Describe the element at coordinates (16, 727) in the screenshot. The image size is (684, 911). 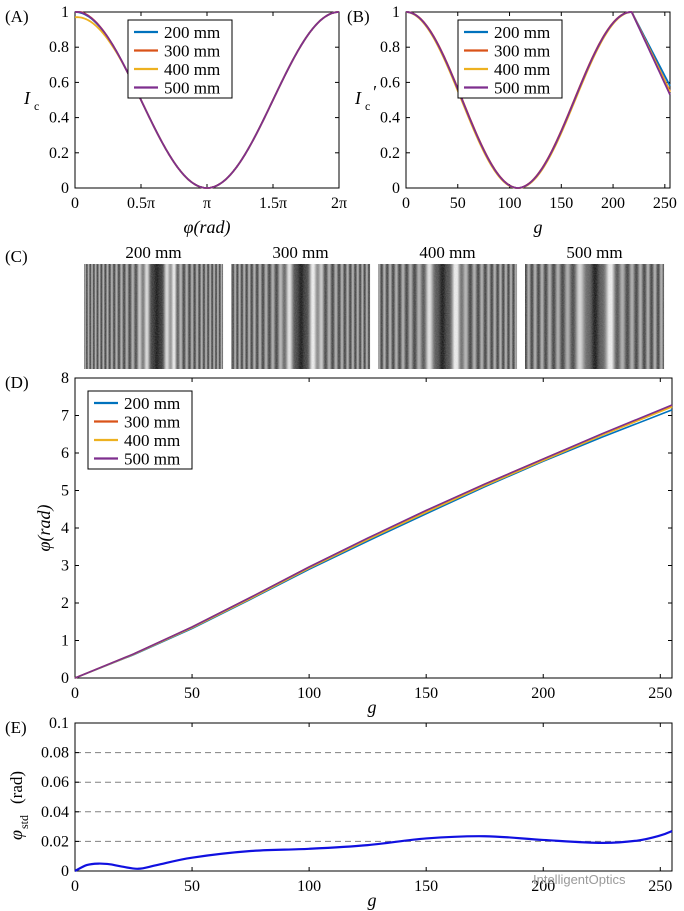
I see `panel-label-e: (E)` at that location.